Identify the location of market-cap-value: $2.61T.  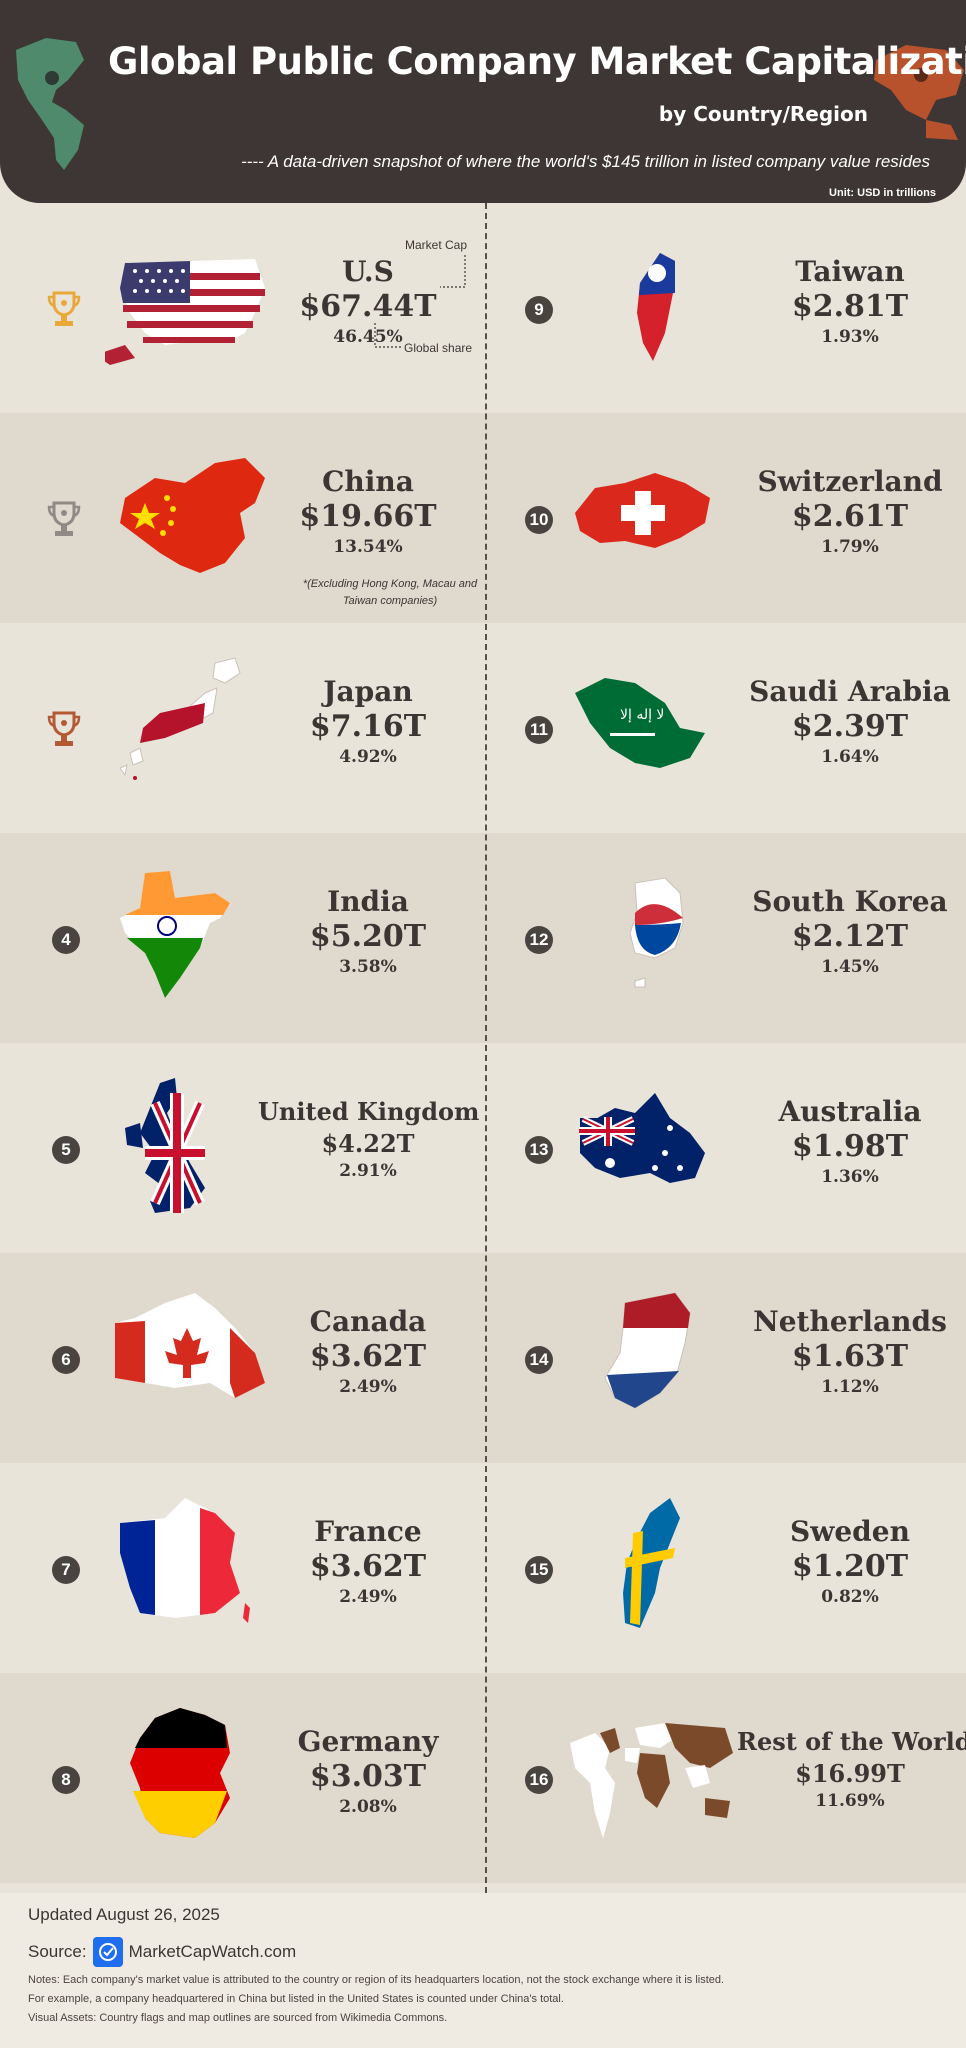
(850, 516).